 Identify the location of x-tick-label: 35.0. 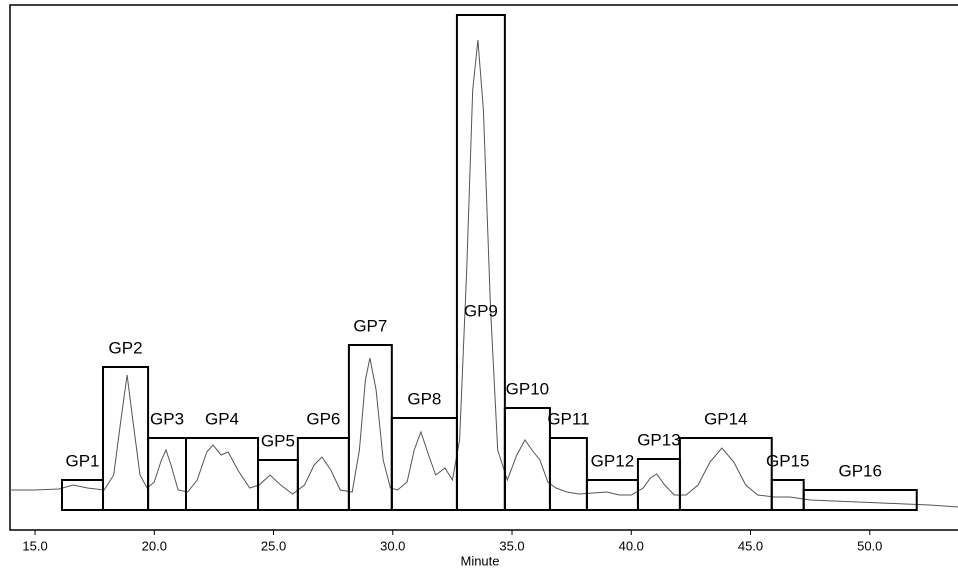
(511, 545).